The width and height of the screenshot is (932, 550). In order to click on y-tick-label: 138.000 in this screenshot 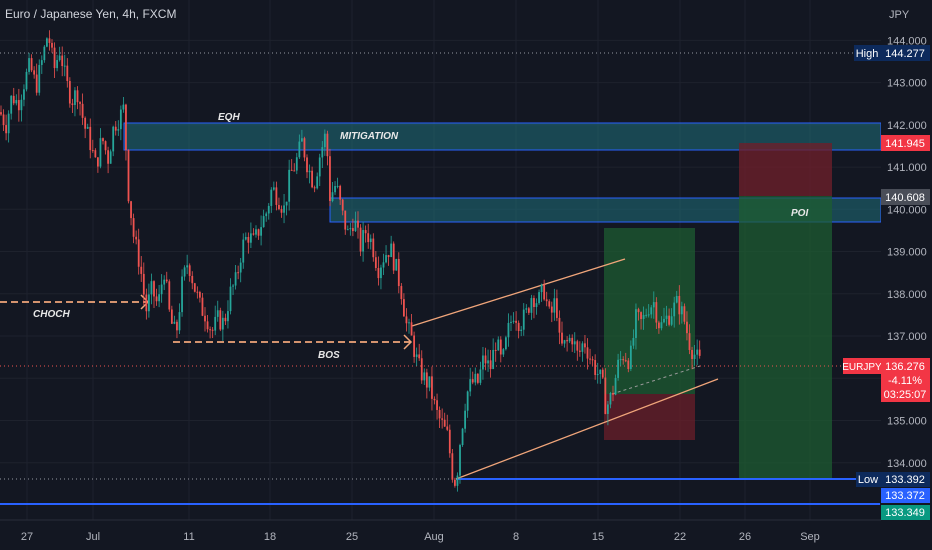, I will do `click(907, 295)`.